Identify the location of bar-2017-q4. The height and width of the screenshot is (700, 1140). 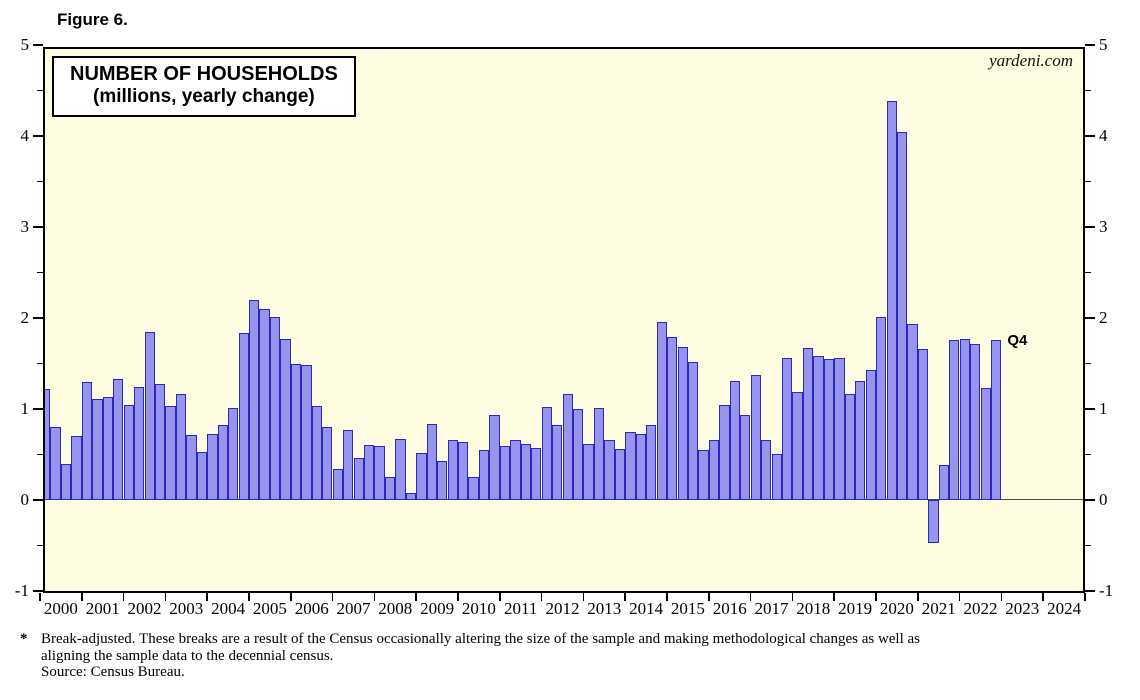
(787, 429).